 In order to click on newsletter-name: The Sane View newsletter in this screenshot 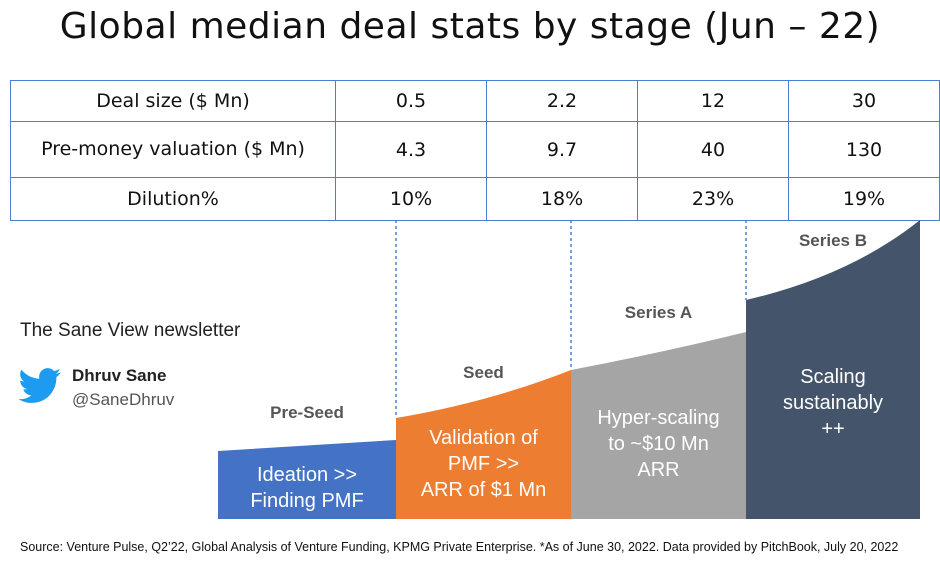, I will do `click(130, 330)`.